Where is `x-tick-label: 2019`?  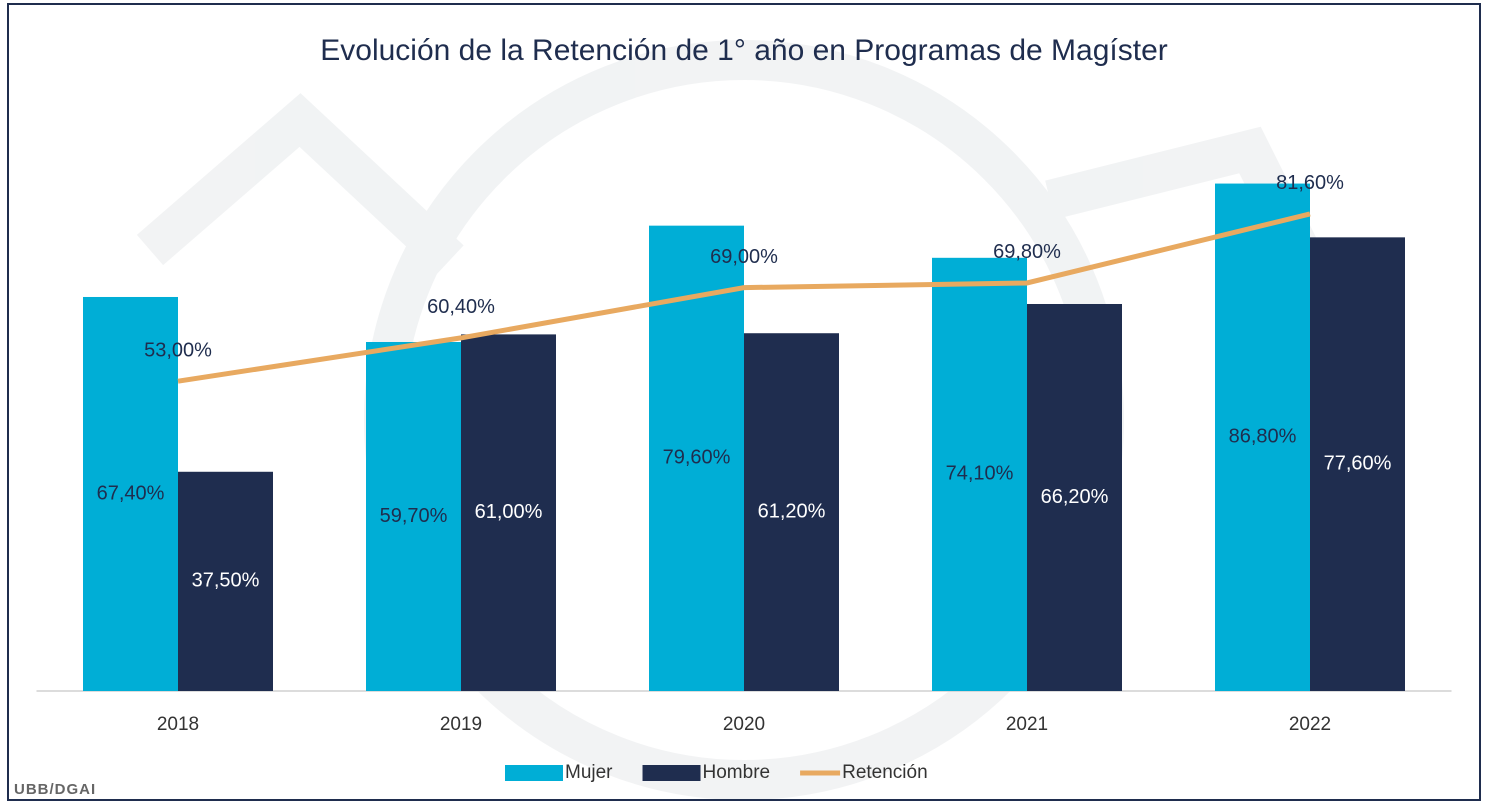 x-tick-label: 2019 is located at coordinates (461, 724).